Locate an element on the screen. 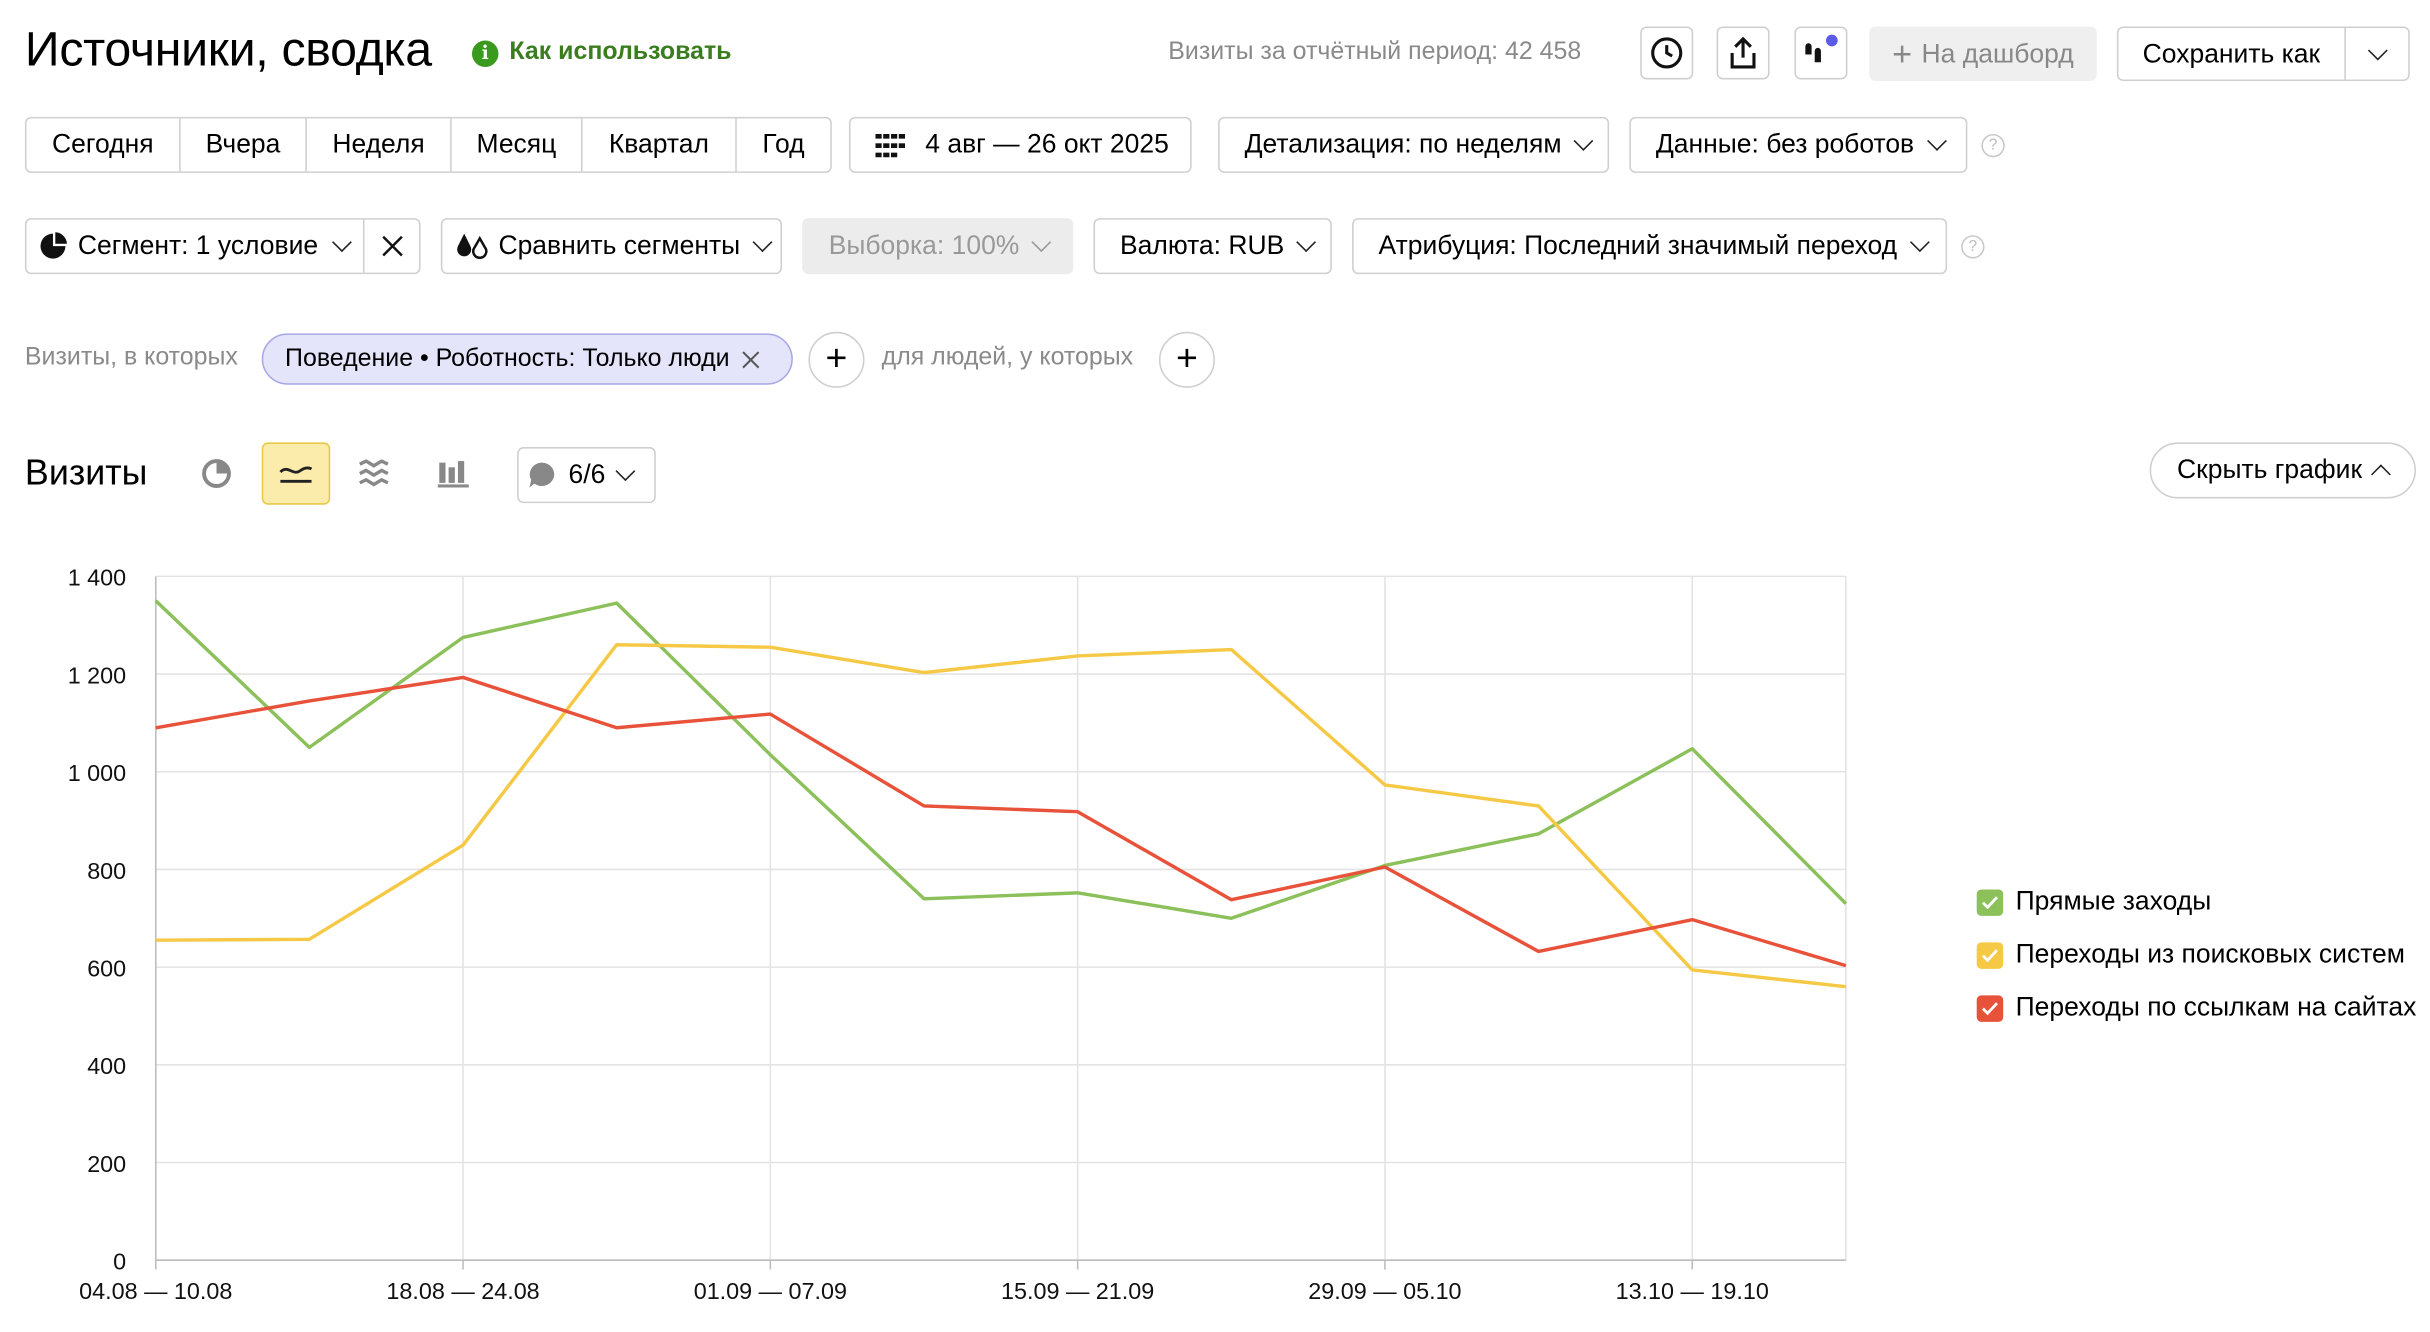 The width and height of the screenshot is (2430, 1332). bar-chart-icon is located at coordinates (453, 474).